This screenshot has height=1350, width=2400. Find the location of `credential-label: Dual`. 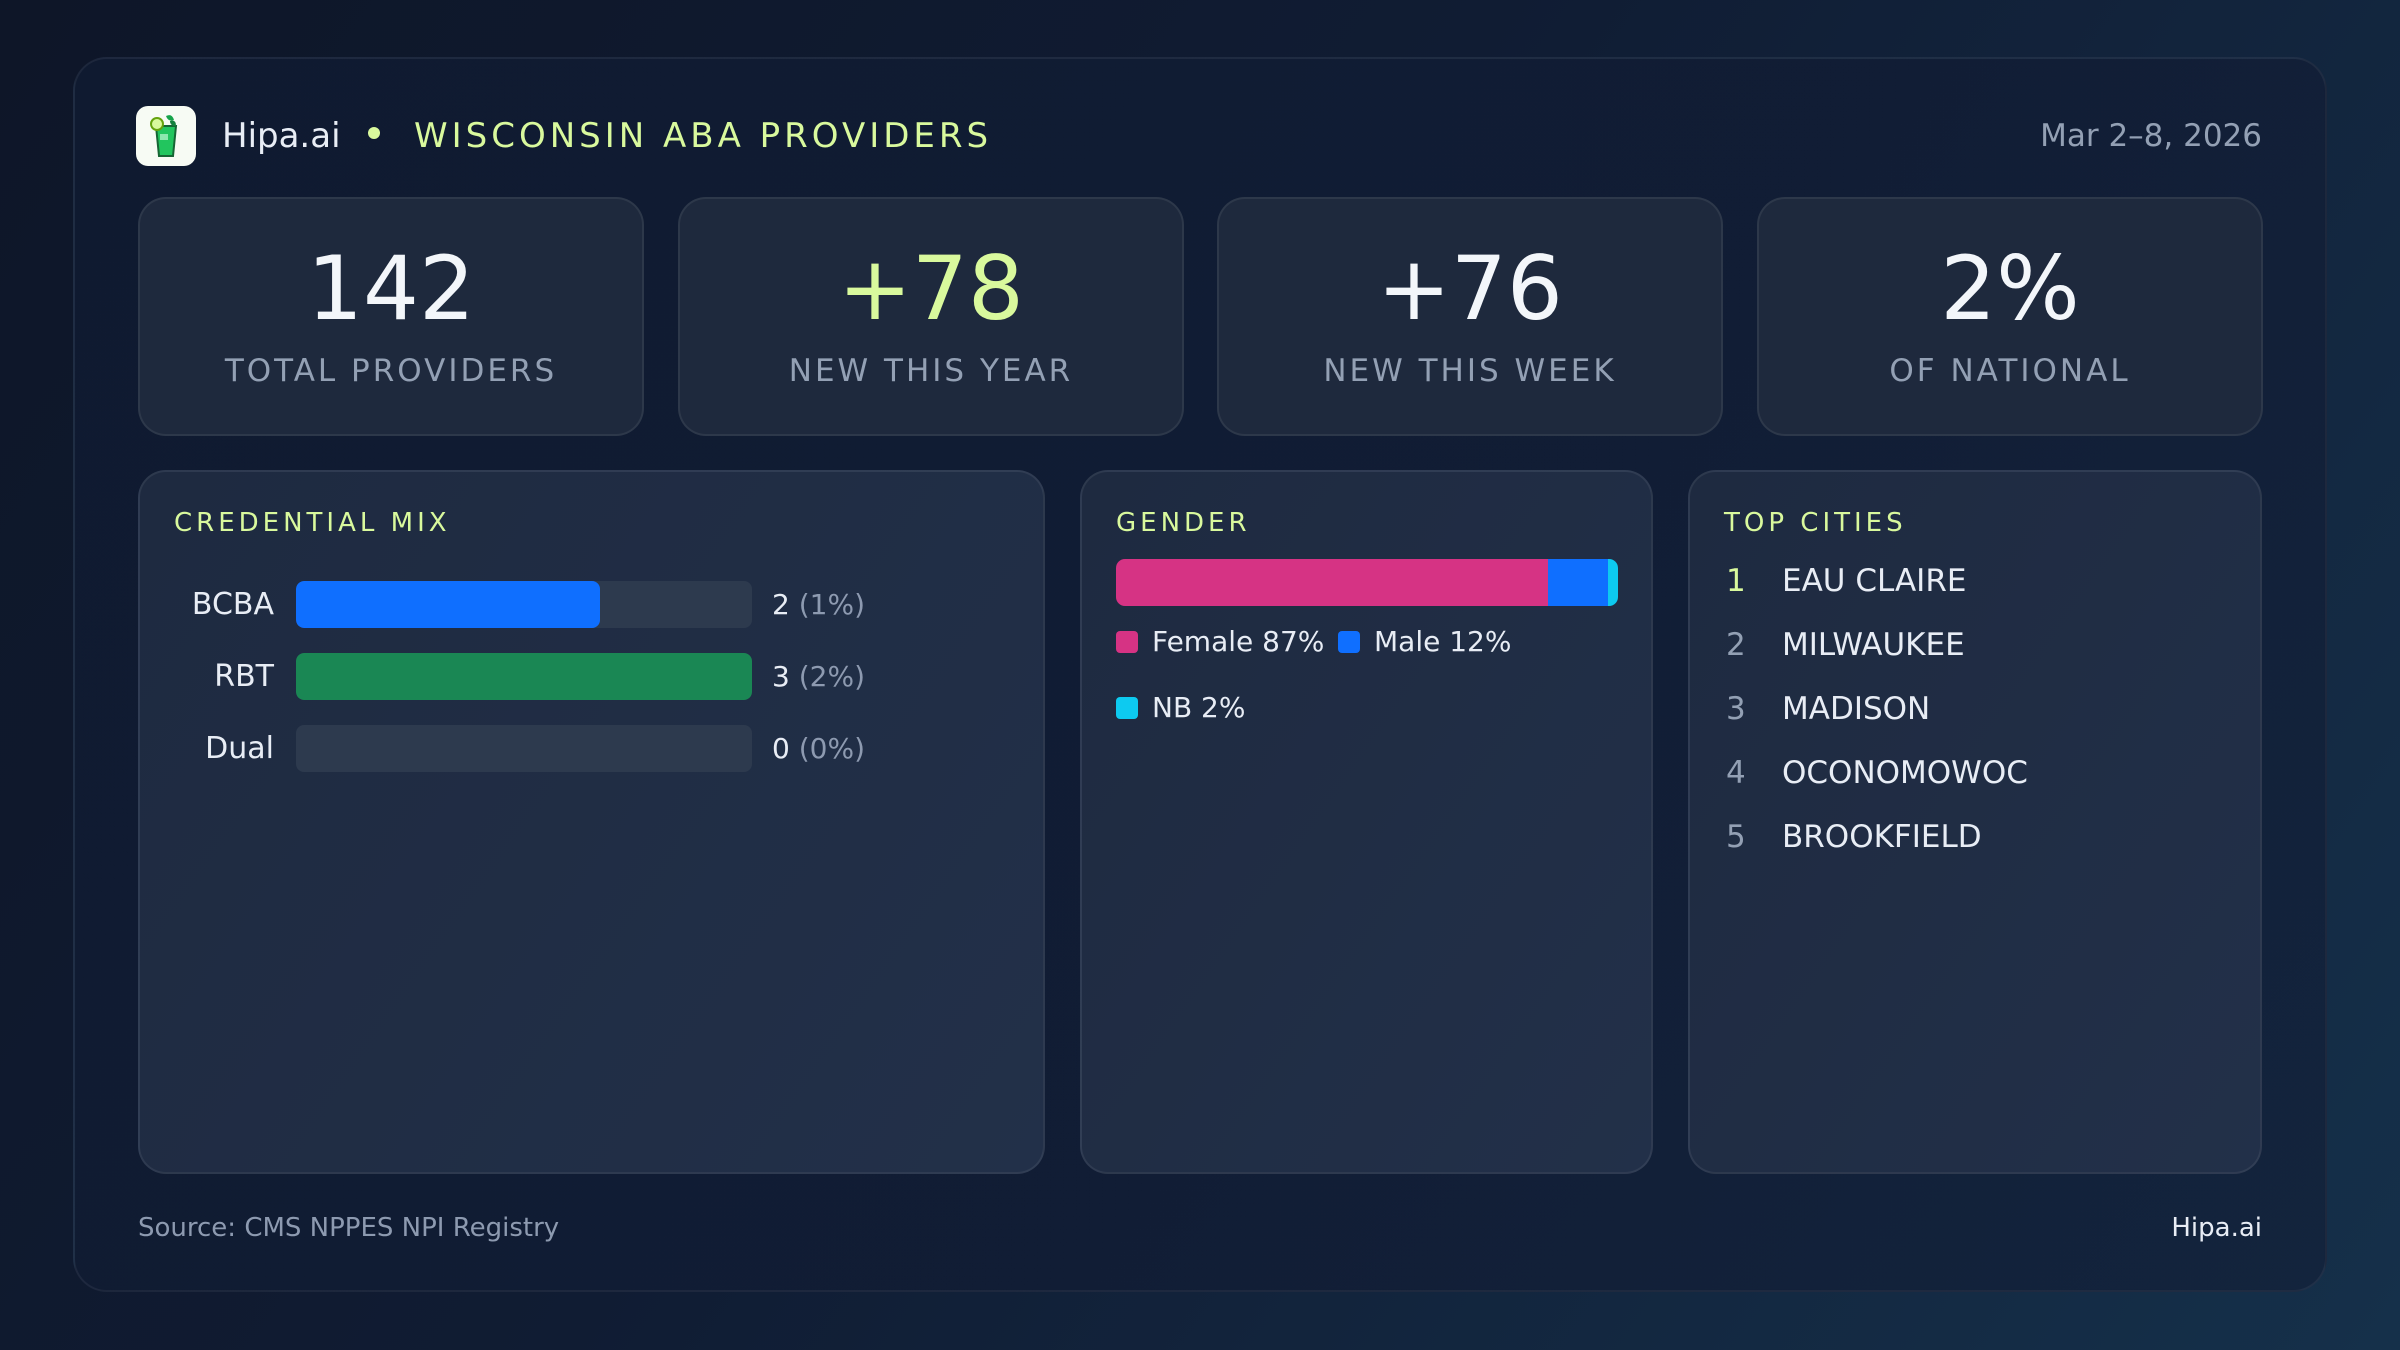

credential-label: Dual is located at coordinates (239, 748).